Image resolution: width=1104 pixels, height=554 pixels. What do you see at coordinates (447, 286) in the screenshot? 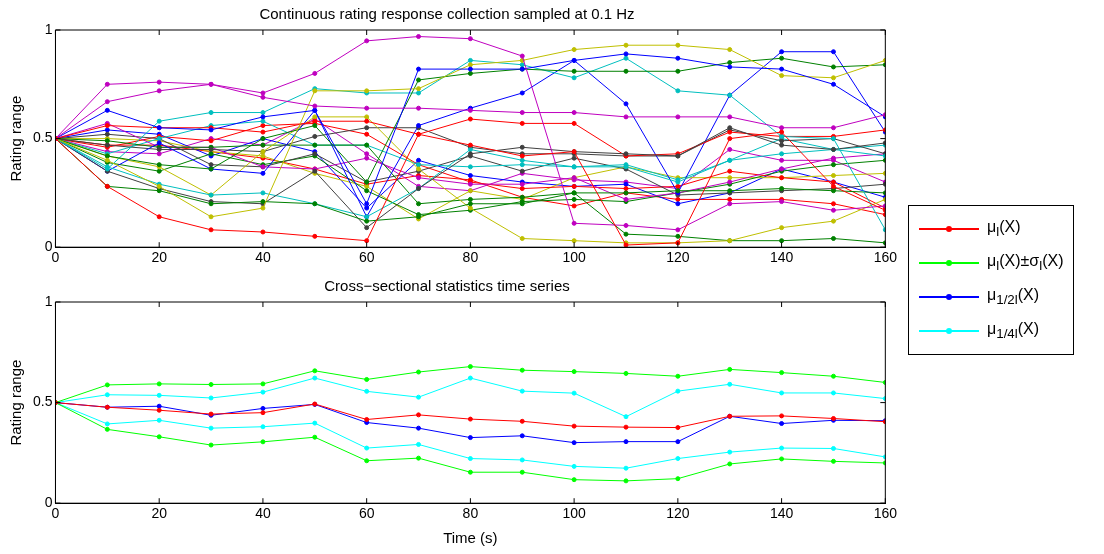
I see `chart-title: Cross−sectional statistics time series` at bounding box center [447, 286].